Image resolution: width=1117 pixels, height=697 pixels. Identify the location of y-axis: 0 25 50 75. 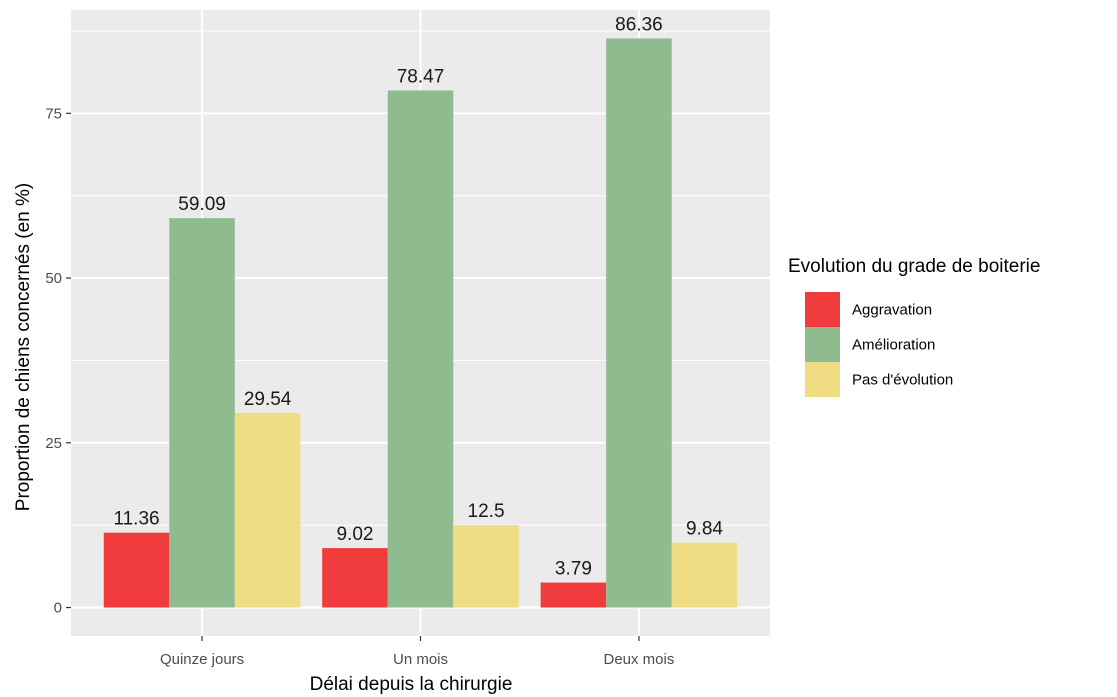
(58, 361).